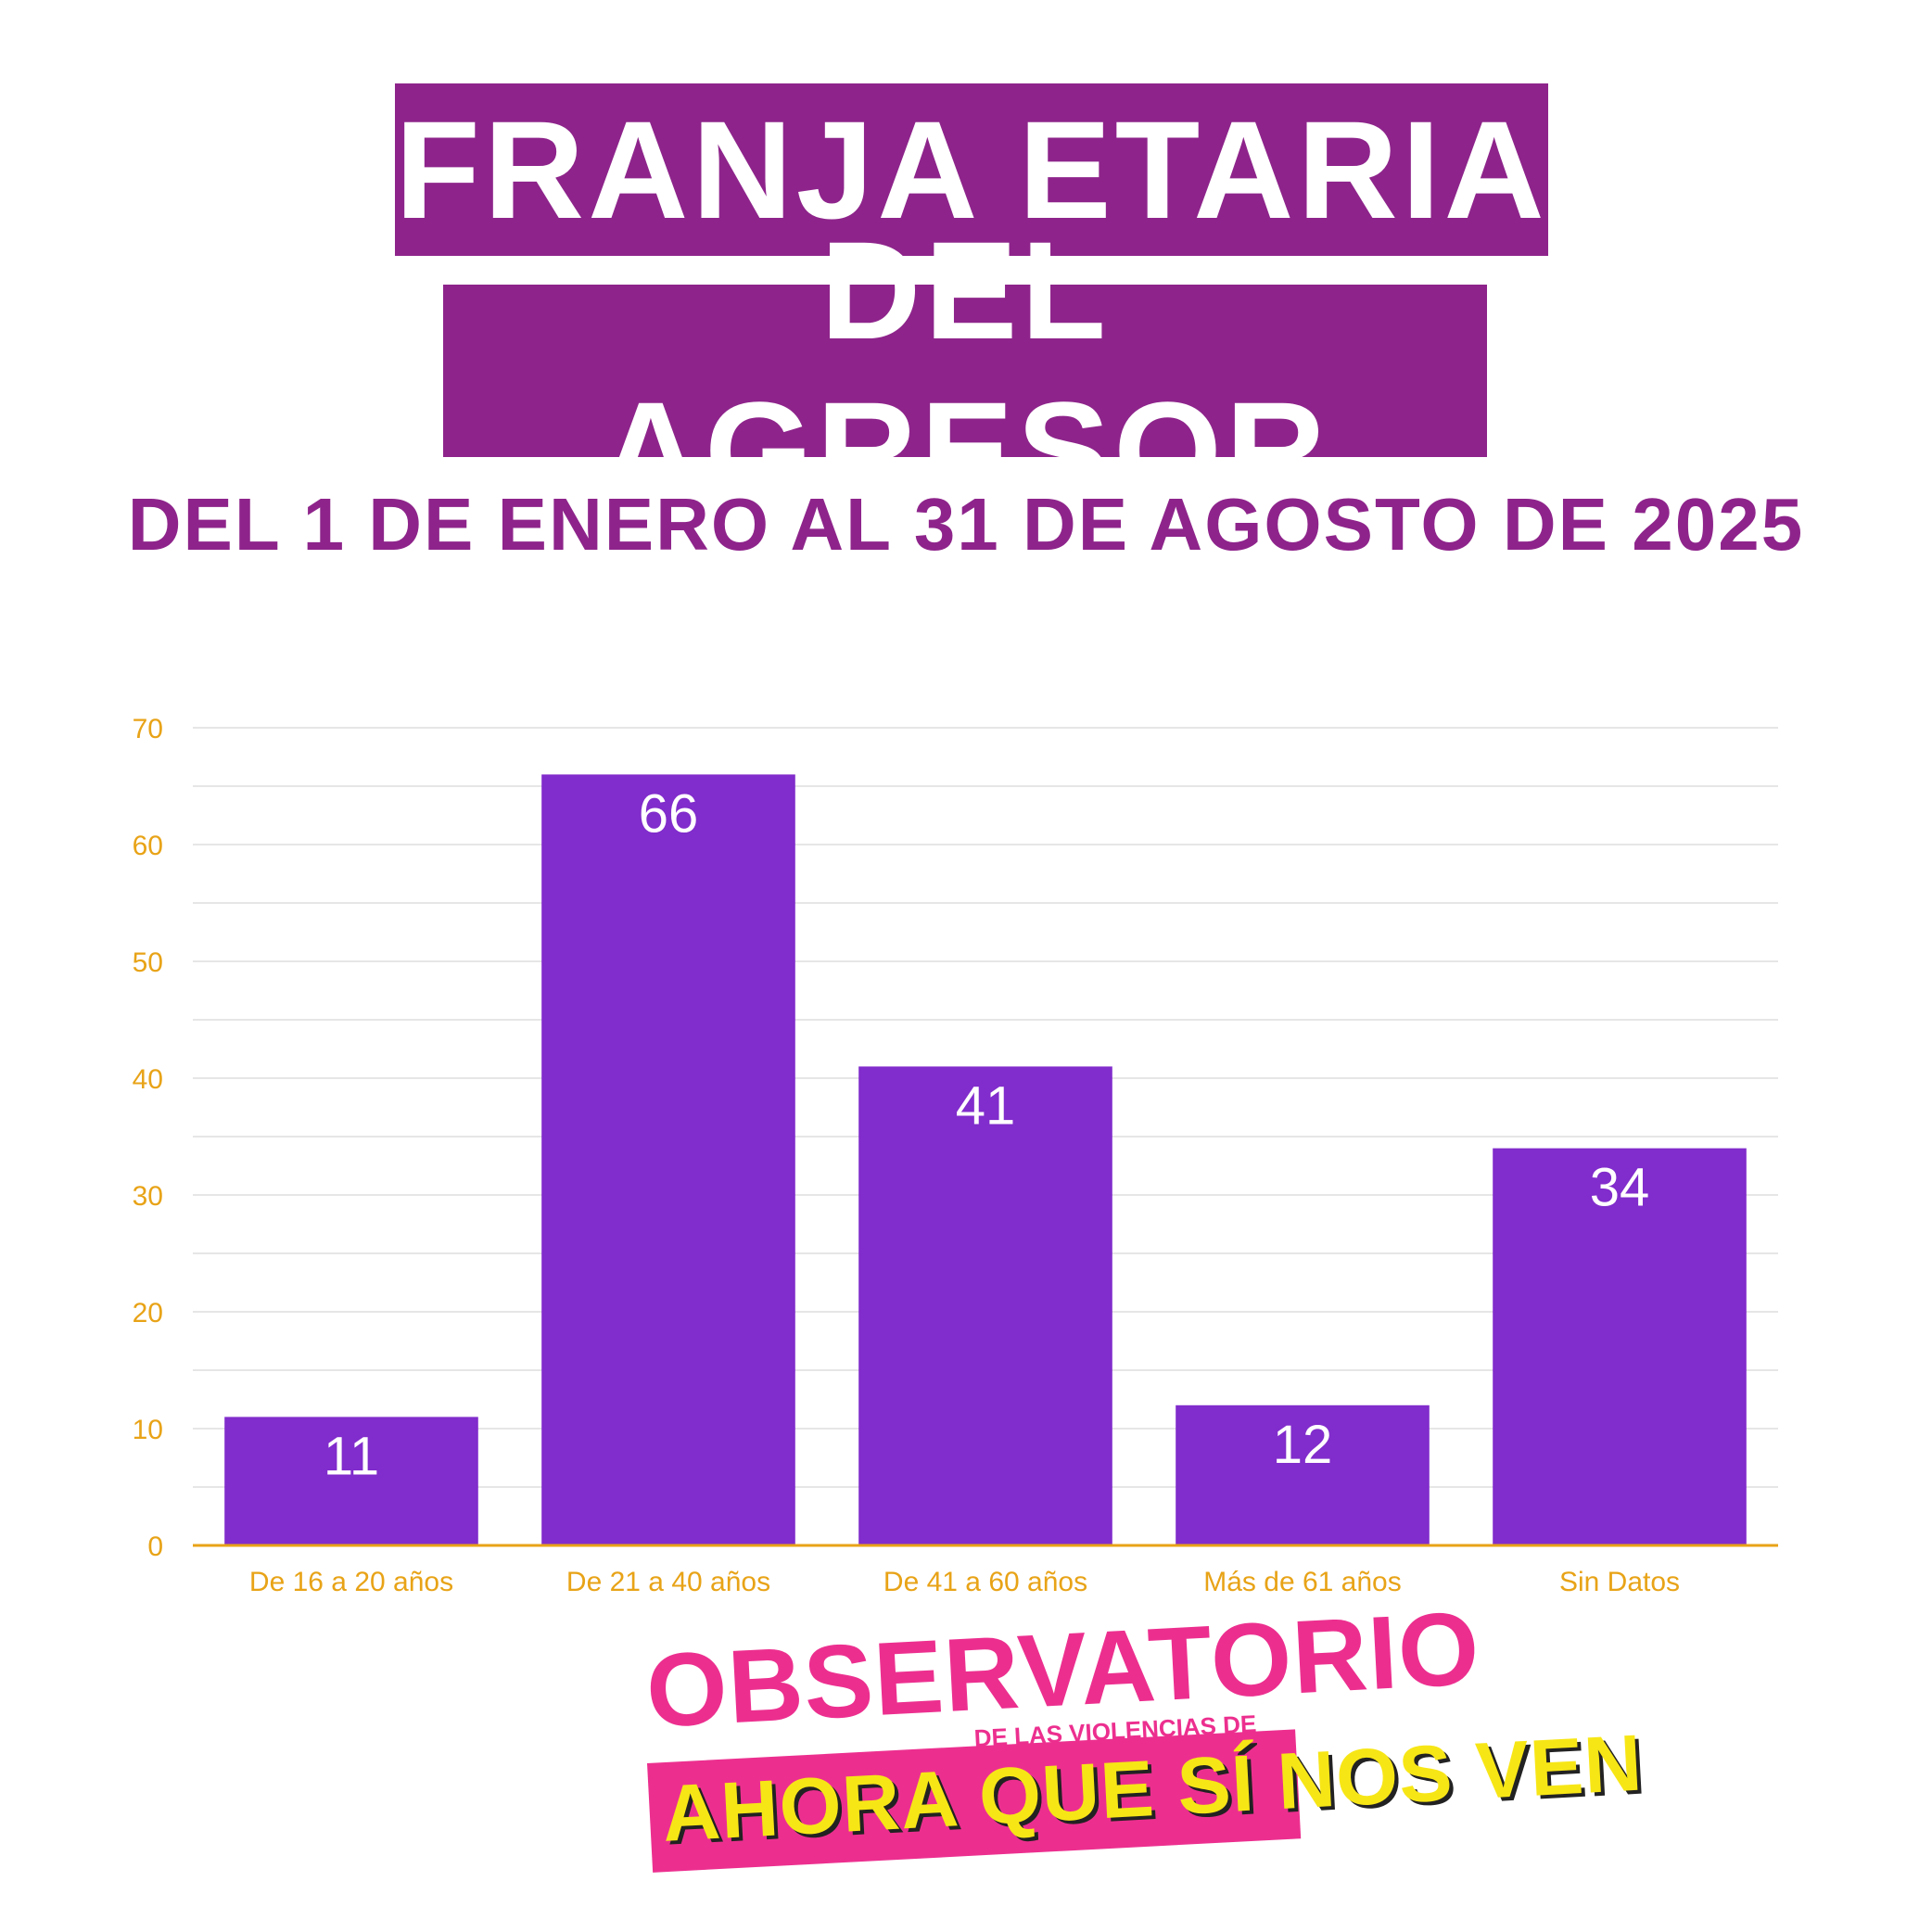  What do you see at coordinates (986, 1105) in the screenshot?
I see `bar-value-label: 41` at bounding box center [986, 1105].